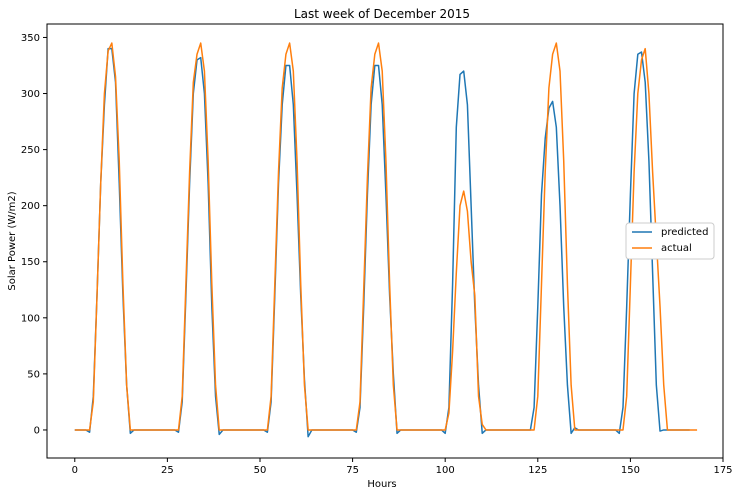 This screenshot has height=496, width=732. Describe the element at coordinates (75, 470) in the screenshot. I see `x-tick-label: 0` at that location.